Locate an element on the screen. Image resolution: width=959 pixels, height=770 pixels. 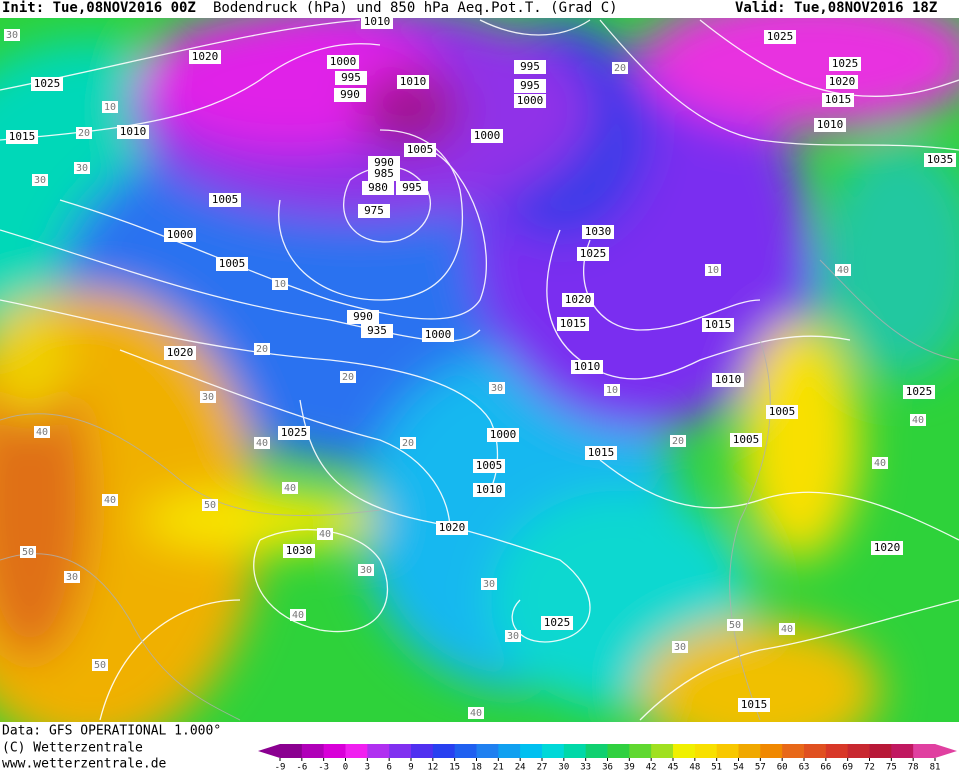
colorbar-tick-label: 81 is located at coordinates (935, 766).